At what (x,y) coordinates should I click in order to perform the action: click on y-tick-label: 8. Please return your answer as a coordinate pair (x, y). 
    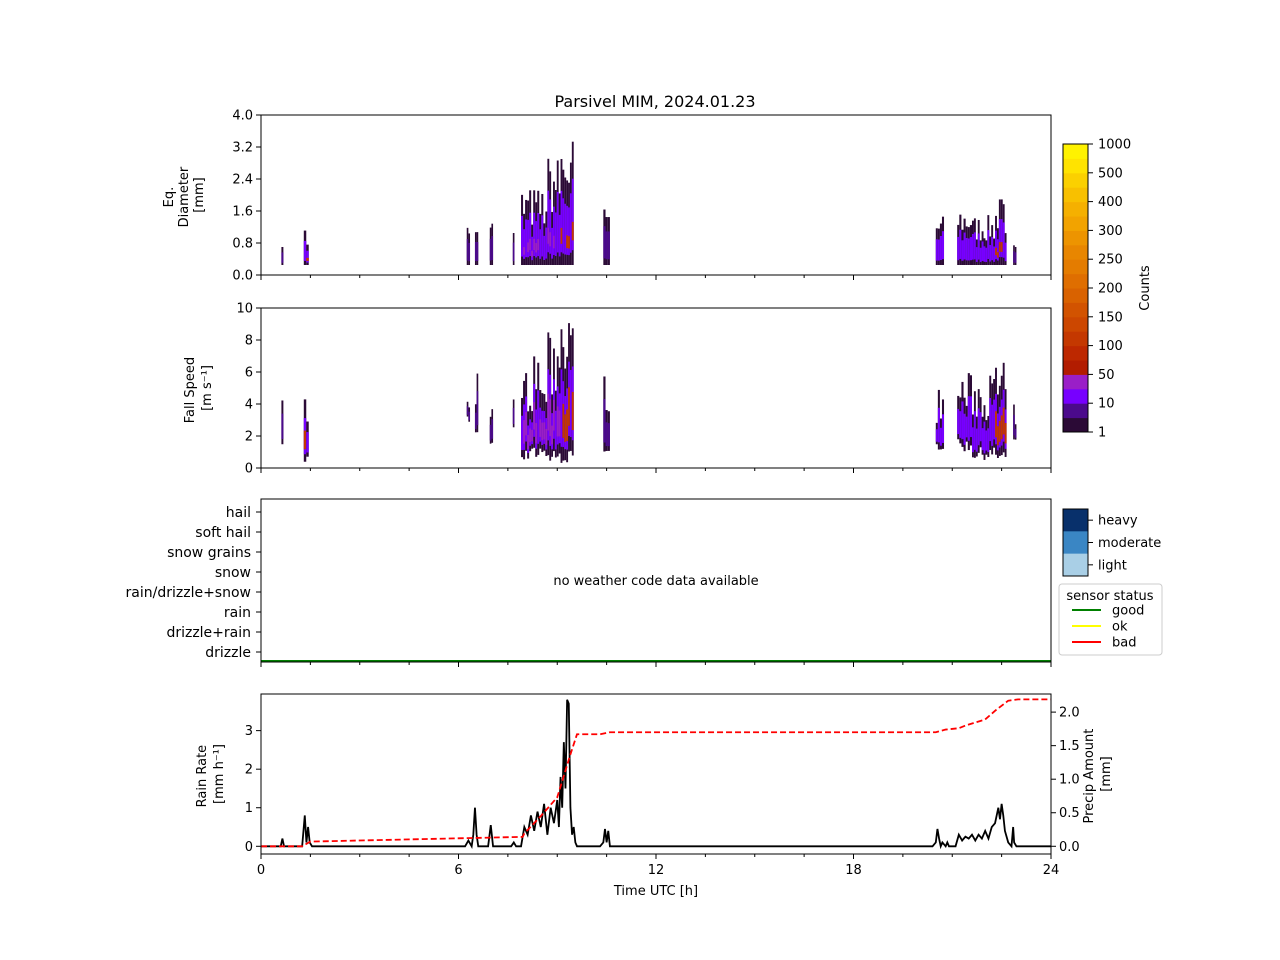
    Looking at the image, I should click on (249, 341).